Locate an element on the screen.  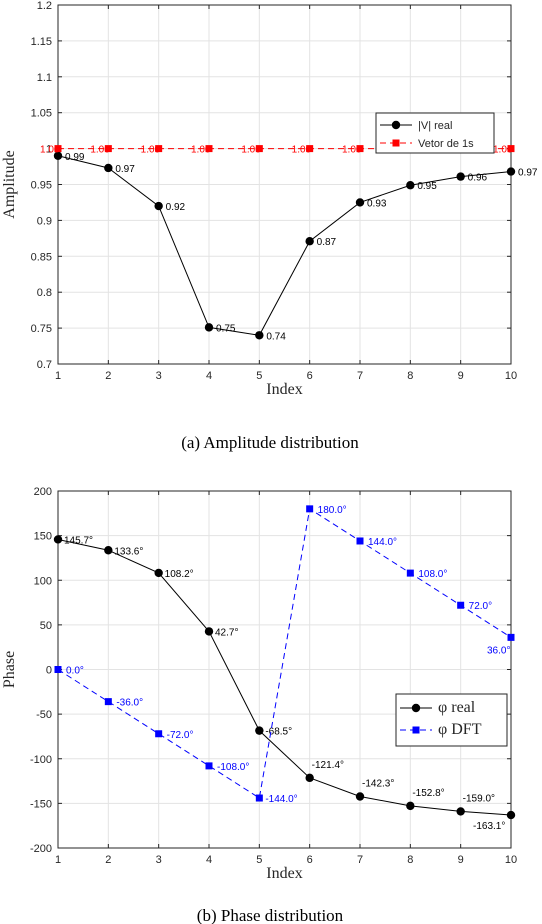
x-tick-label: 7 is located at coordinates (360, 376).